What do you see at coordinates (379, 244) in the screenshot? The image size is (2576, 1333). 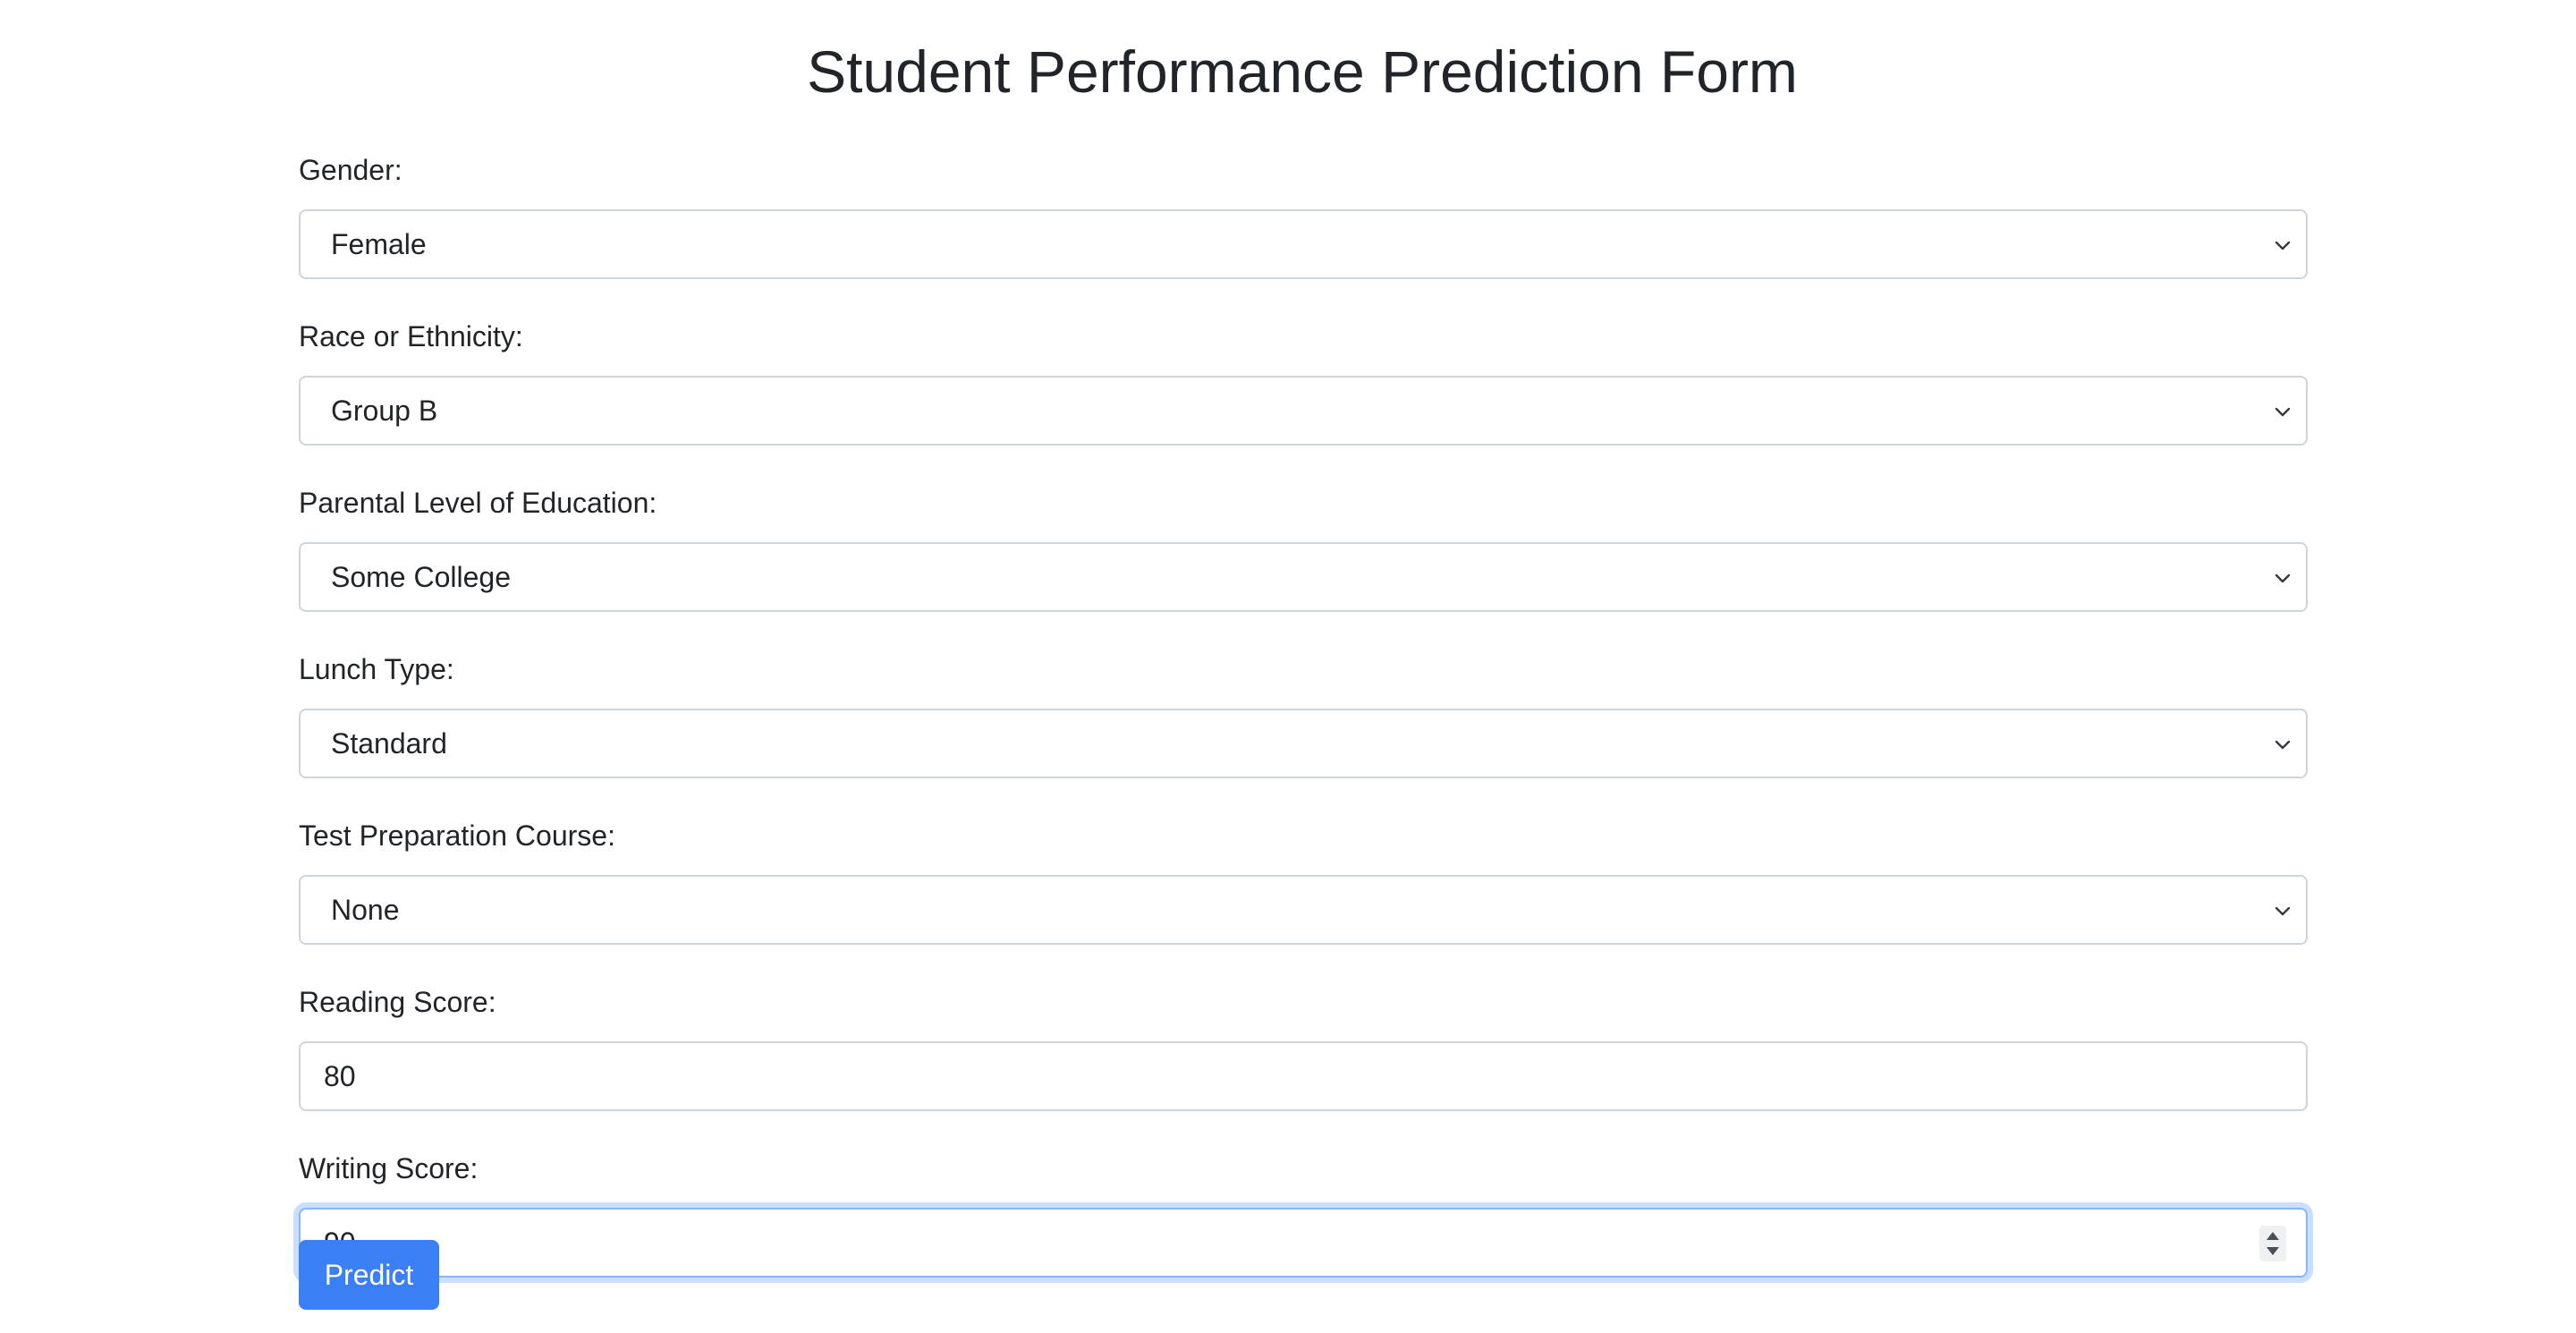 I see `gender-selected-value: Female` at bounding box center [379, 244].